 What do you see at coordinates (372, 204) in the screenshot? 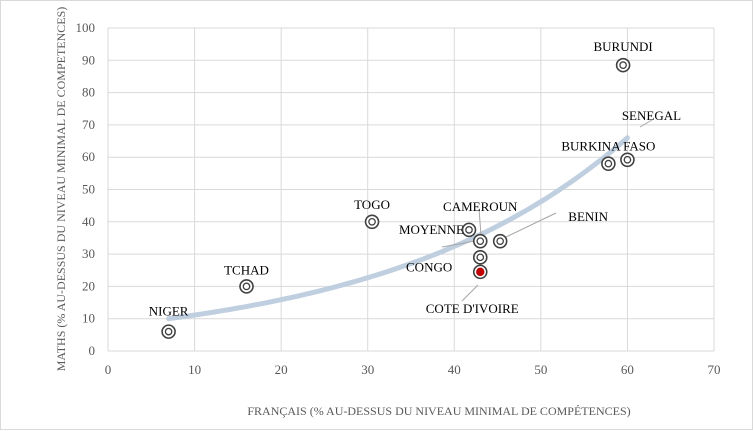
I see `point-label: TOGO` at bounding box center [372, 204].